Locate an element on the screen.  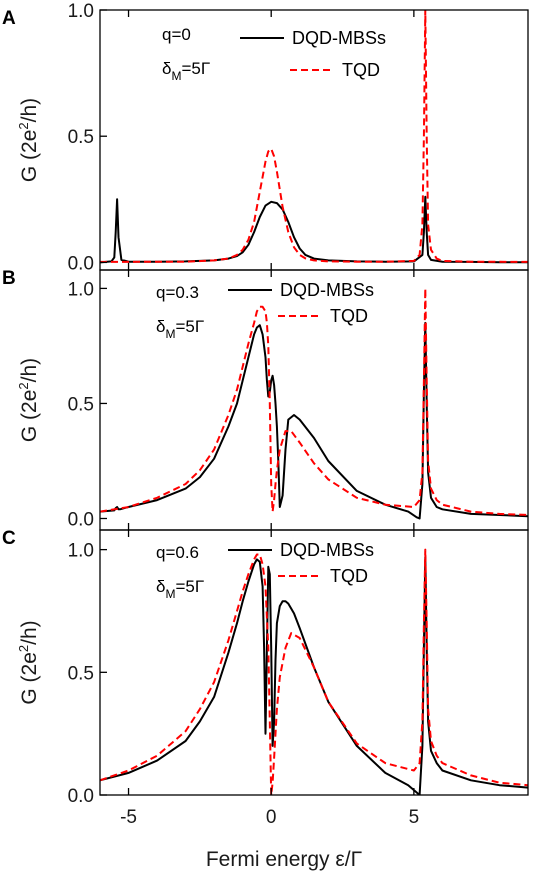
x-axis-label: Fermi energy ε/Γ is located at coordinates (284, 859).